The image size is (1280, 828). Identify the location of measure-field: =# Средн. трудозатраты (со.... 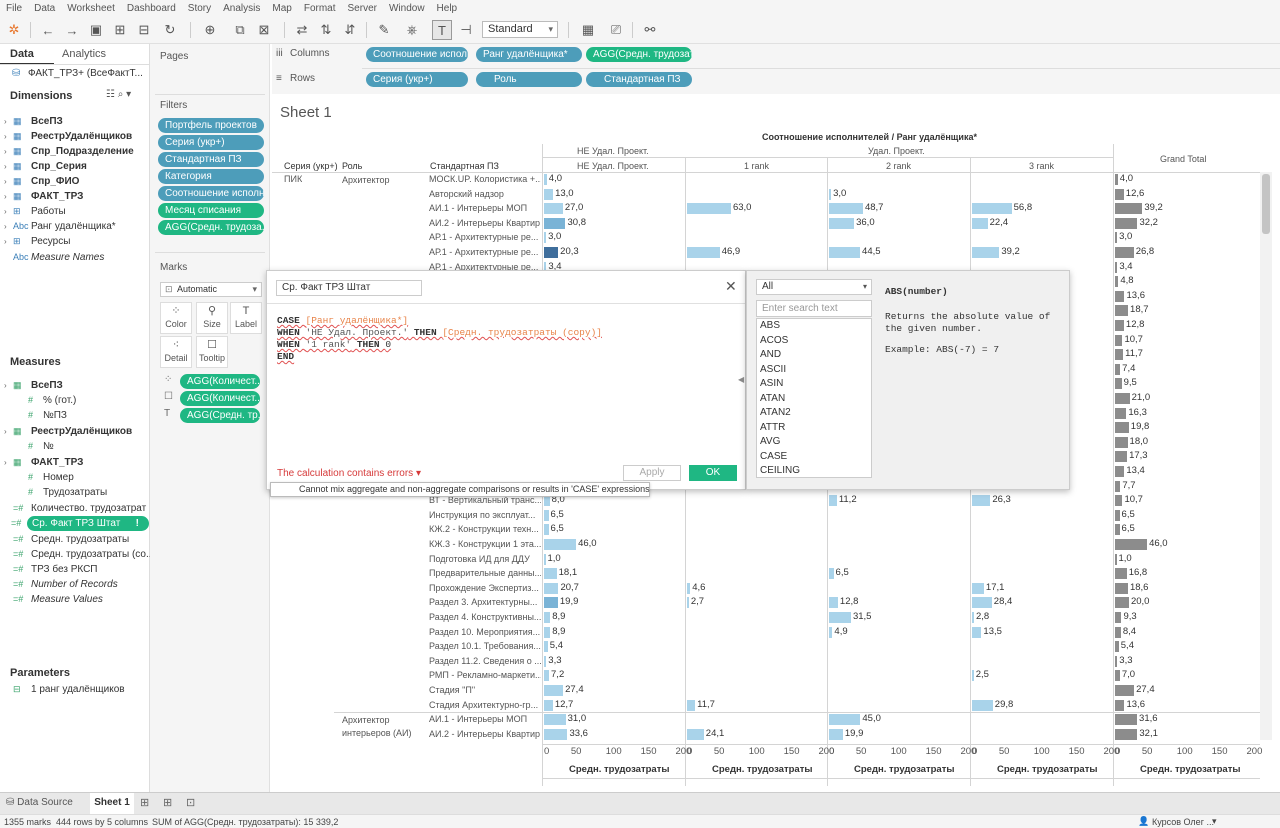
(75, 554).